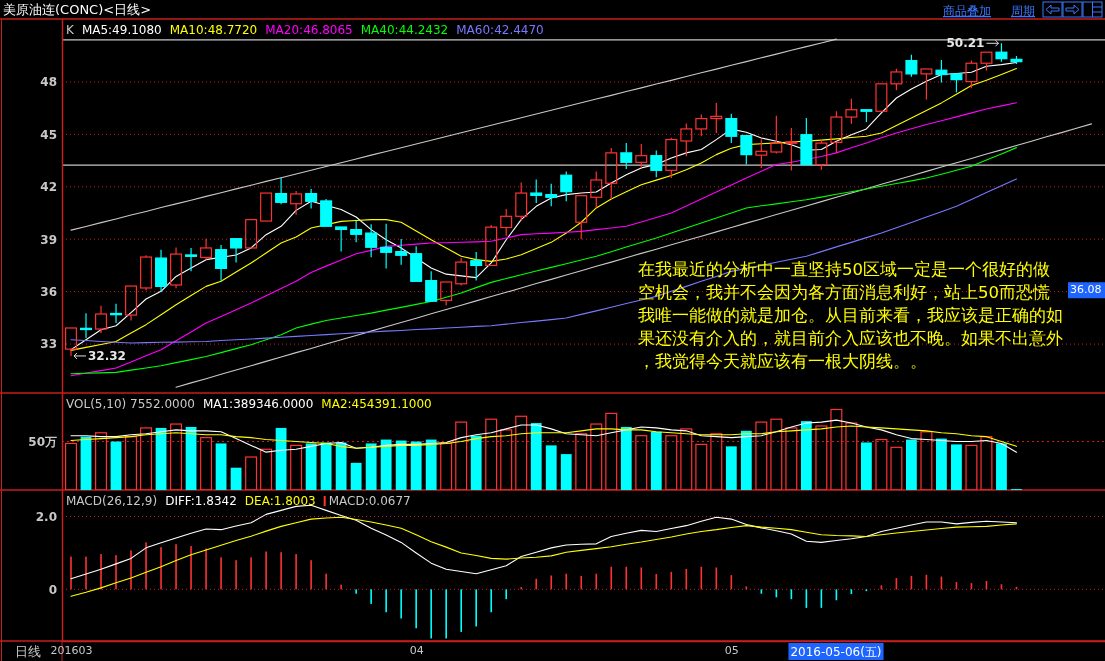 Image resolution: width=1105 pixels, height=661 pixels. Describe the element at coordinates (836, 652) in the screenshot. I see `text: 2016-05-06(五)` at that location.